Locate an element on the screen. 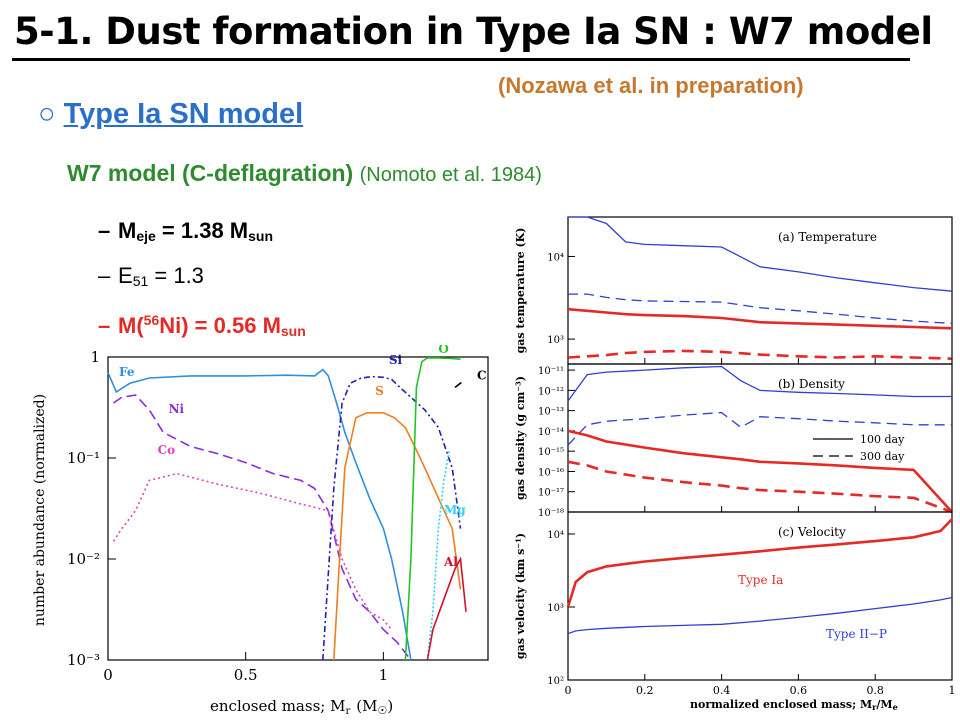 This screenshot has height=720, width=960. y-tick-label: 10⁻¹⁸ is located at coordinates (551, 513).